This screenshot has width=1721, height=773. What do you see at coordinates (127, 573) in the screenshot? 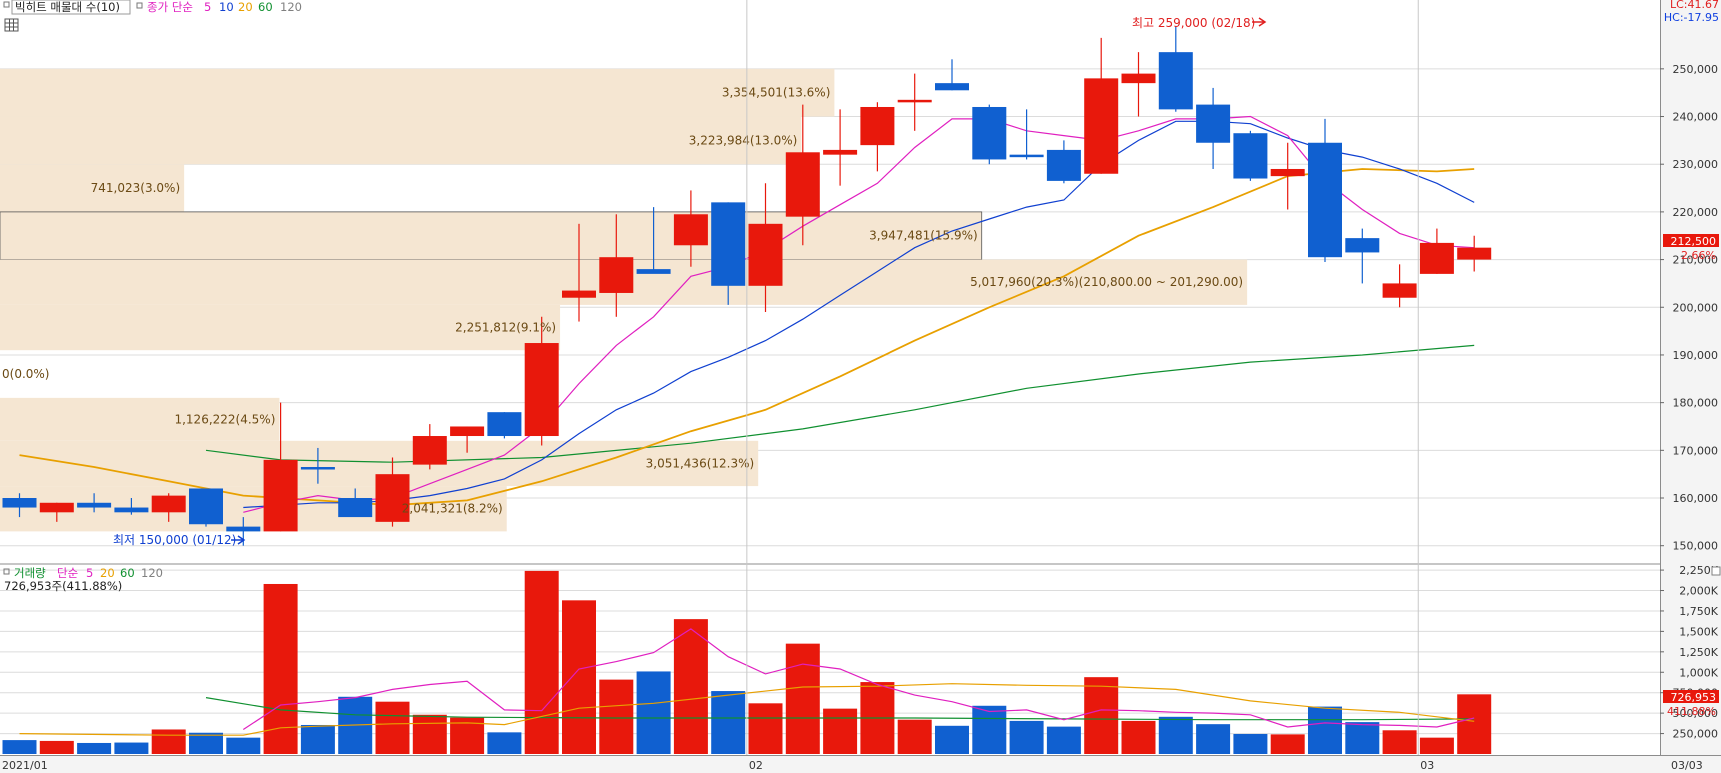
I see `volume-ma-period-60: 60` at bounding box center [127, 573].